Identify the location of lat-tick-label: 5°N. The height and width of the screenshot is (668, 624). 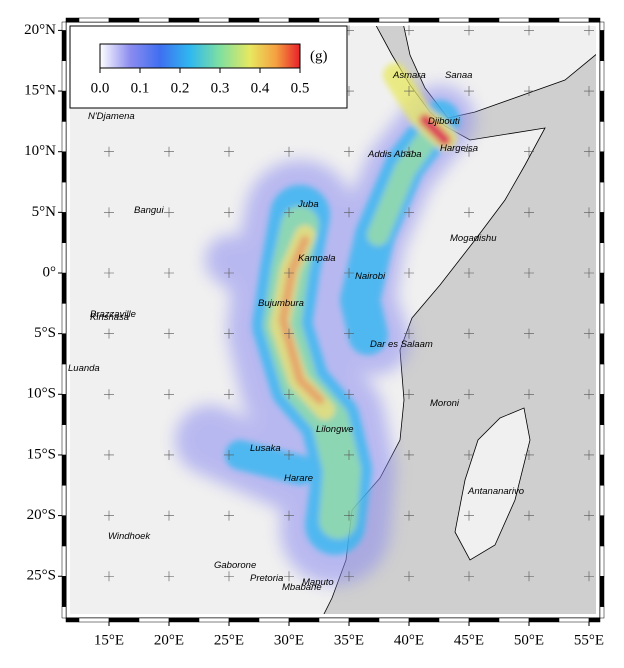
(44, 212).